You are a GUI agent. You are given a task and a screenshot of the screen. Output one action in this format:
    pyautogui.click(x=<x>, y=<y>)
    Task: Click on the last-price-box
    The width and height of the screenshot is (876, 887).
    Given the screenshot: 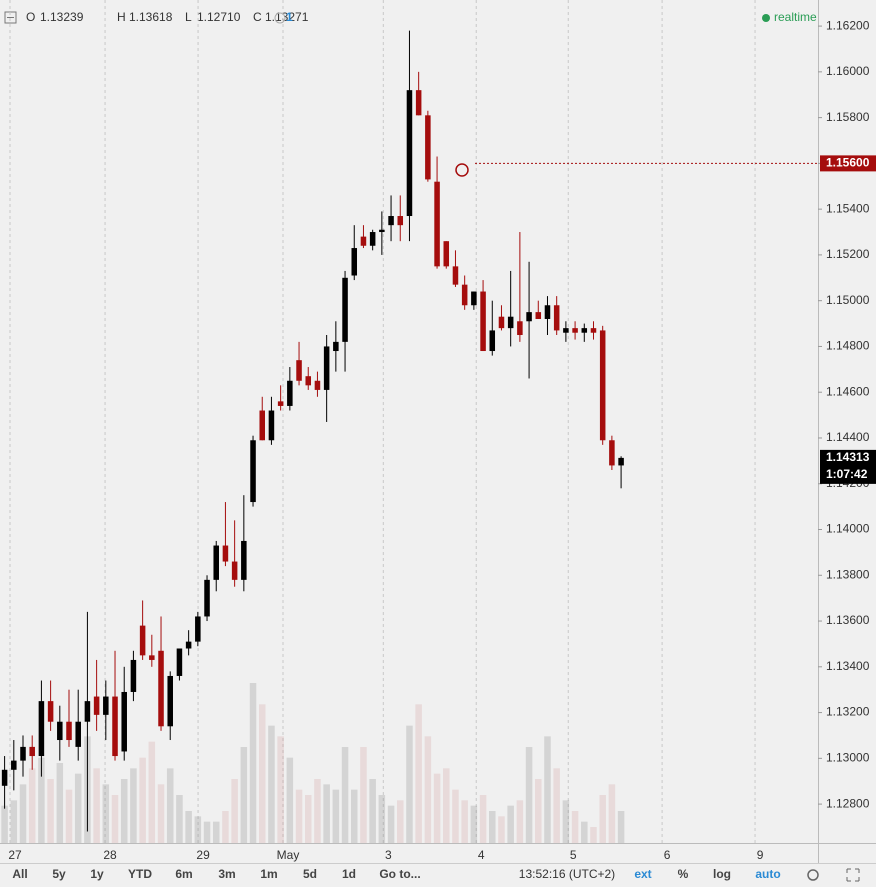 What is the action you would take?
    pyautogui.click(x=848, y=466)
    